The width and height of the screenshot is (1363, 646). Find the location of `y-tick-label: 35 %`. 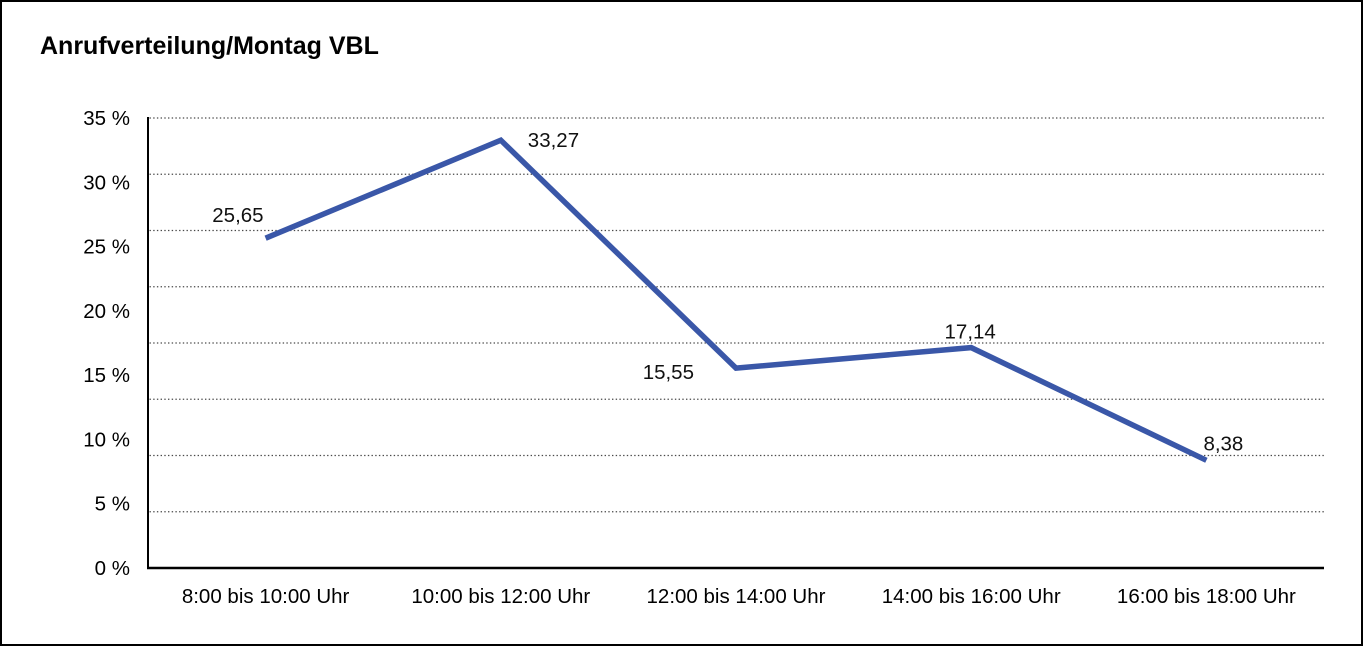

y-tick-label: 35 % is located at coordinates (106, 118).